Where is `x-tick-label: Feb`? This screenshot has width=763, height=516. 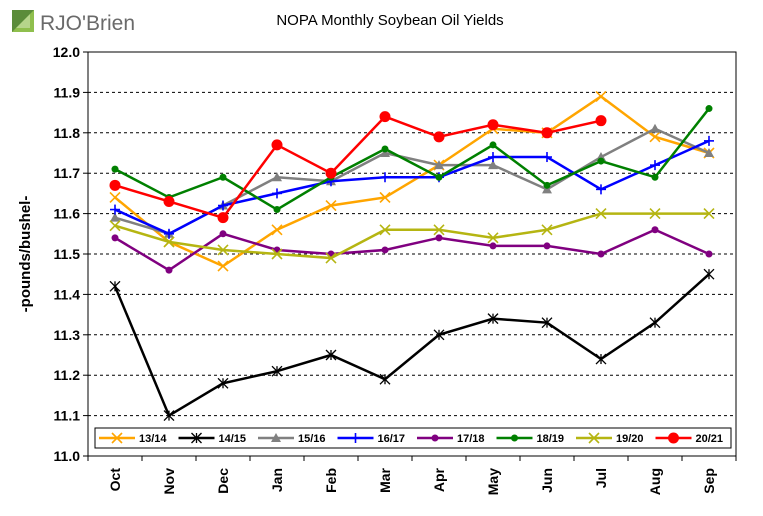 x-tick-label: Feb is located at coordinates (331, 480).